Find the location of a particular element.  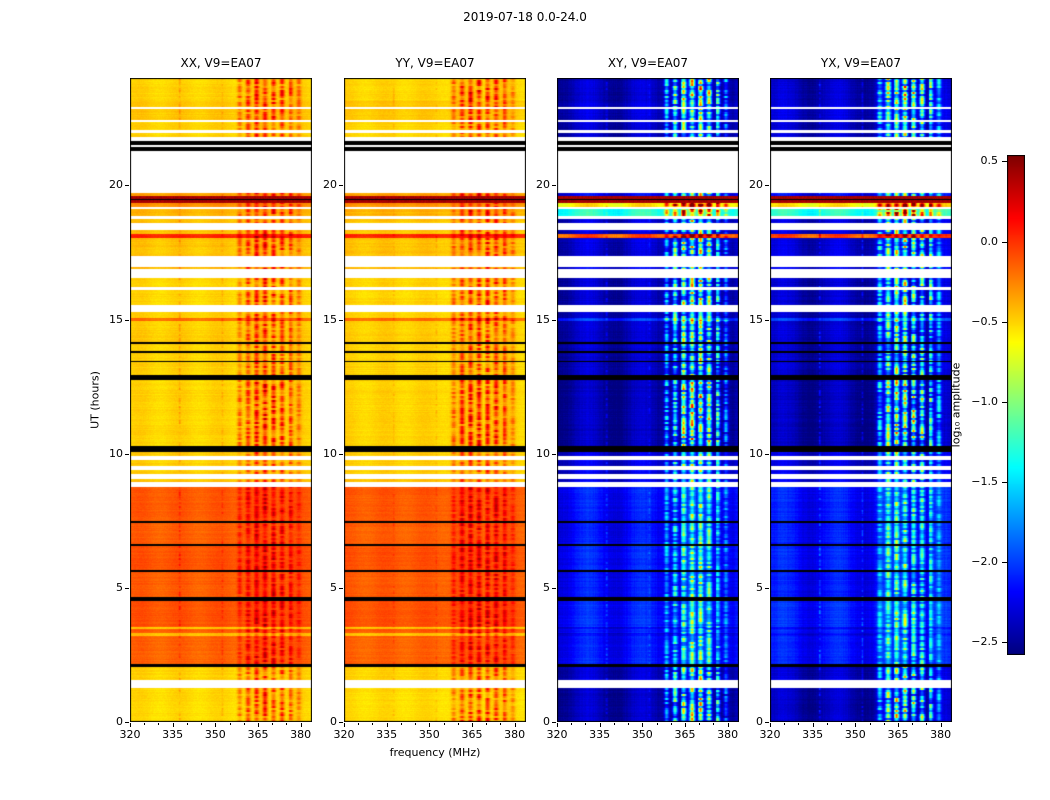

colorbar is located at coordinates (1016, 405).